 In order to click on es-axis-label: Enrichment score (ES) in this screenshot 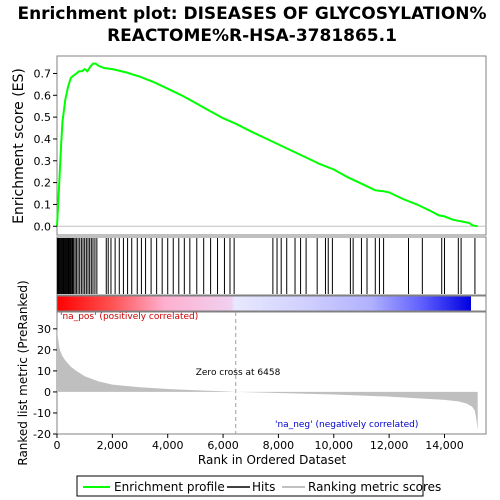, I will do `click(19, 146)`.